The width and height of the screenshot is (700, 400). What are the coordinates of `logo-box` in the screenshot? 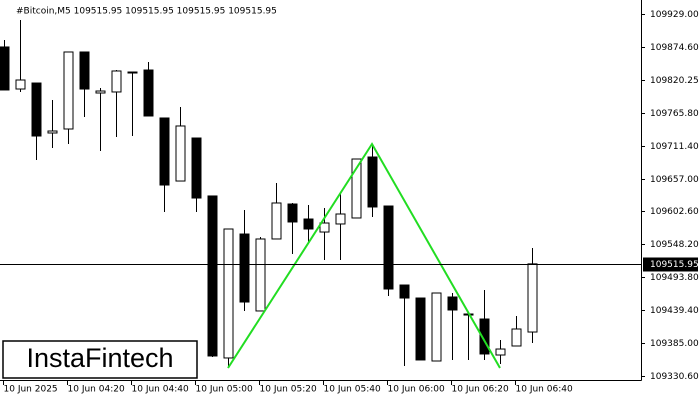 It's located at (100, 359).